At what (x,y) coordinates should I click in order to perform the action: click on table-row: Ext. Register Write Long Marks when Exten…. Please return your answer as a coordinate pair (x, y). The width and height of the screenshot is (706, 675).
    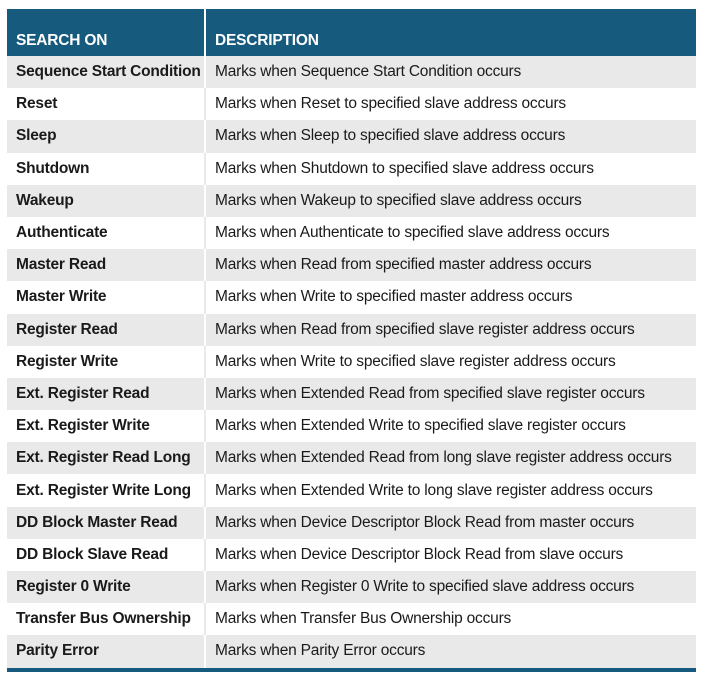
    Looking at the image, I should click on (351, 490).